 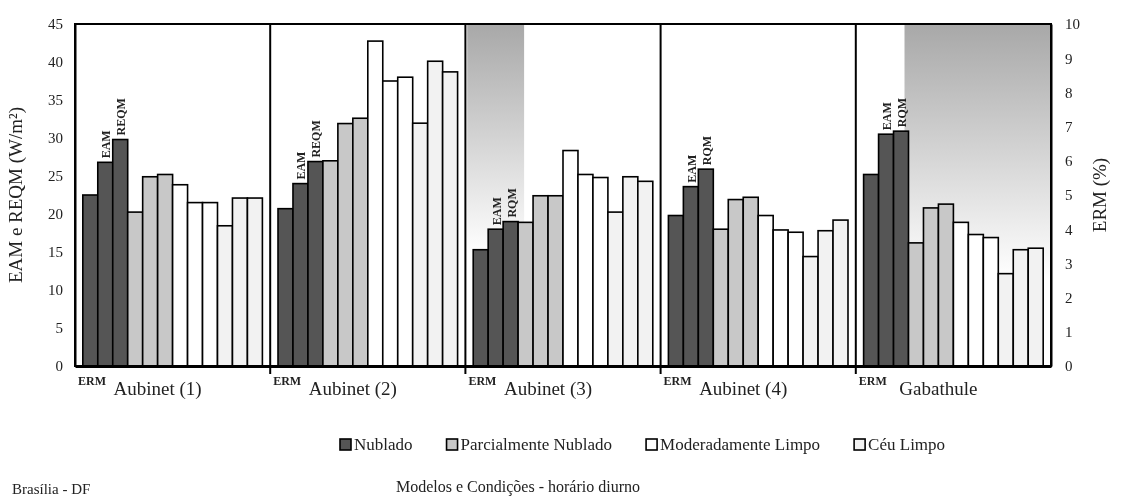 What do you see at coordinates (1069, 332) in the screenshot?
I see `y2-tick-label: 1` at bounding box center [1069, 332].